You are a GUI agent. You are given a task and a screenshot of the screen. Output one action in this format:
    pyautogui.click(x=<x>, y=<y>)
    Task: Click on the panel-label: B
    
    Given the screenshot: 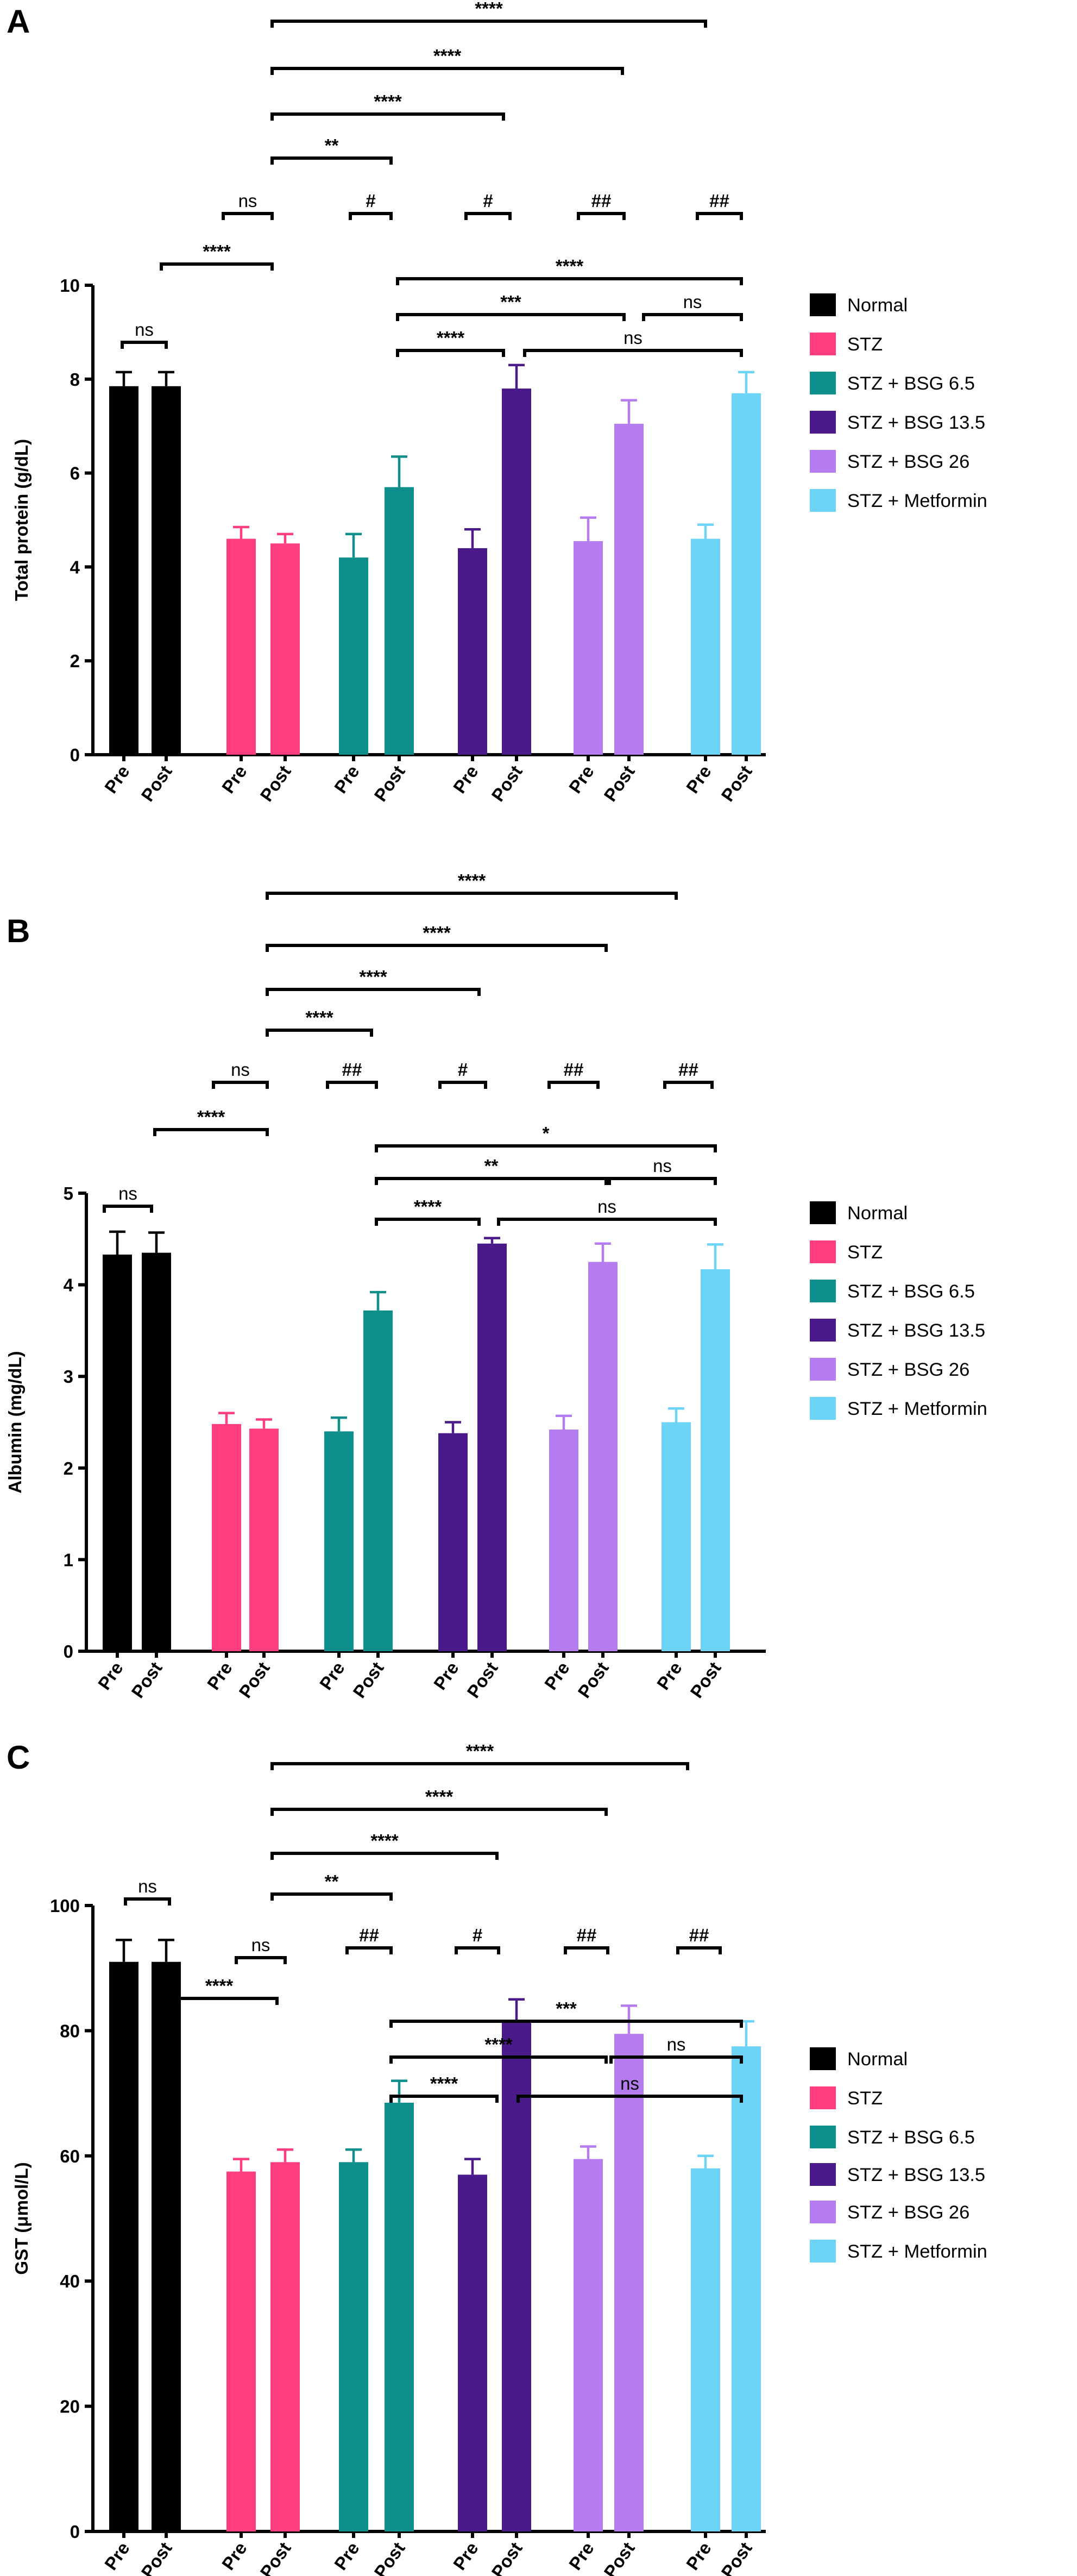 What is the action you would take?
    pyautogui.click(x=18, y=931)
    